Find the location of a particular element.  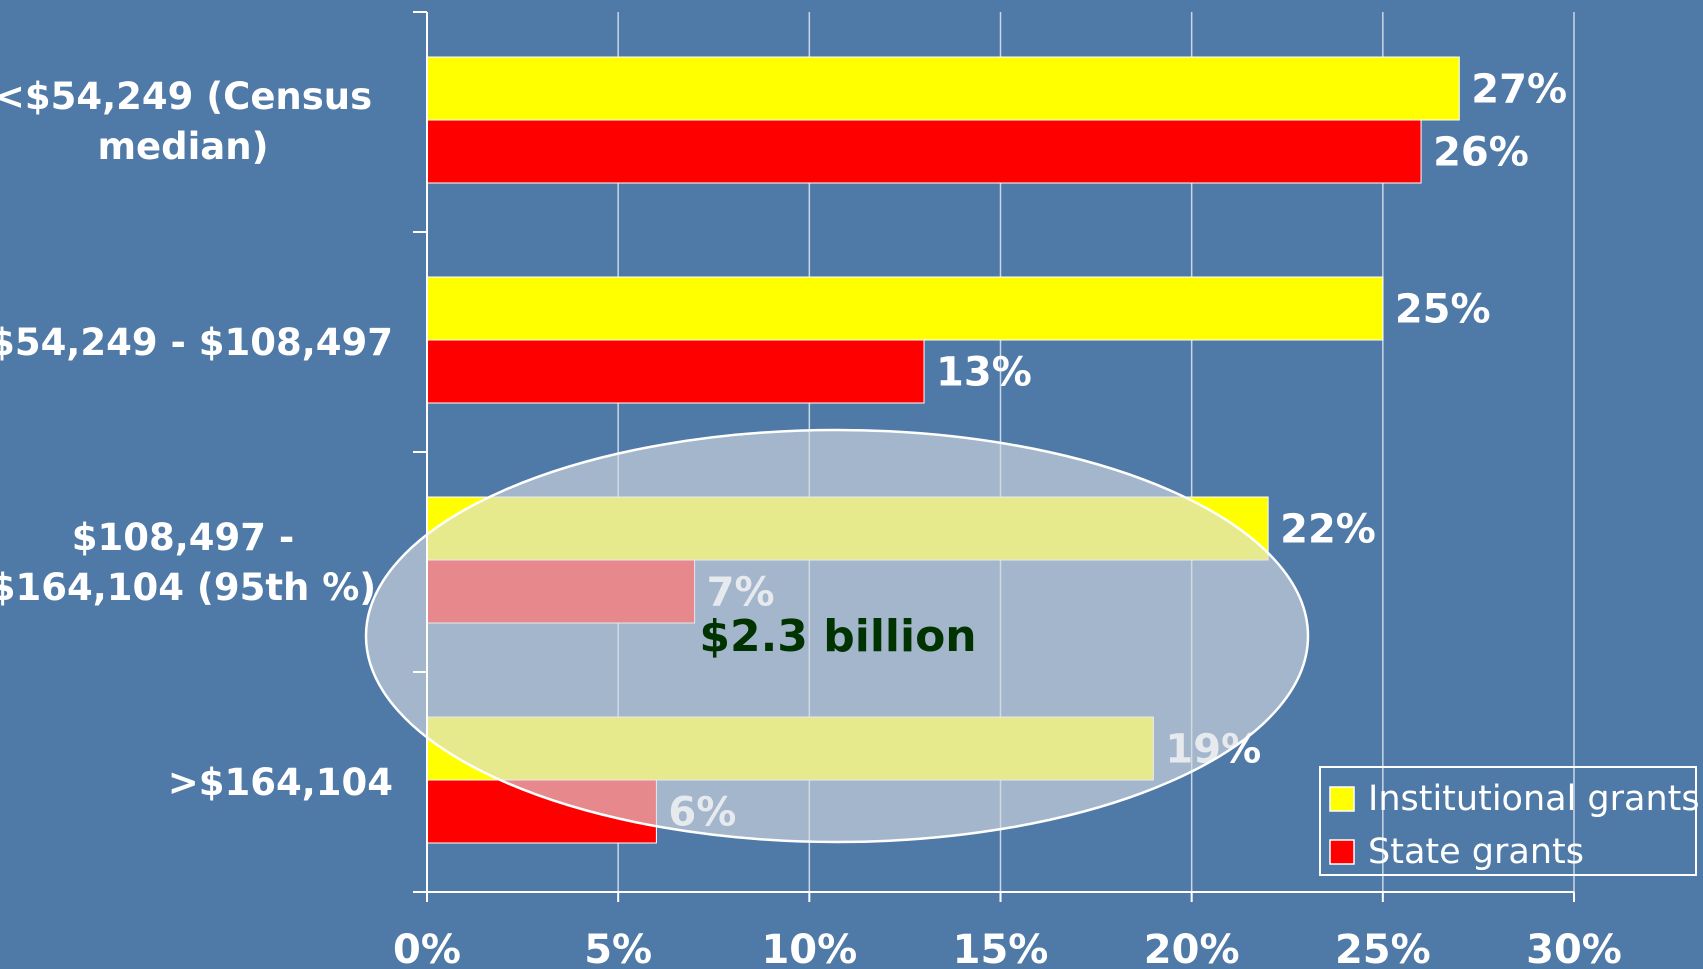

x-tick-label: 25% is located at coordinates (1383, 948).